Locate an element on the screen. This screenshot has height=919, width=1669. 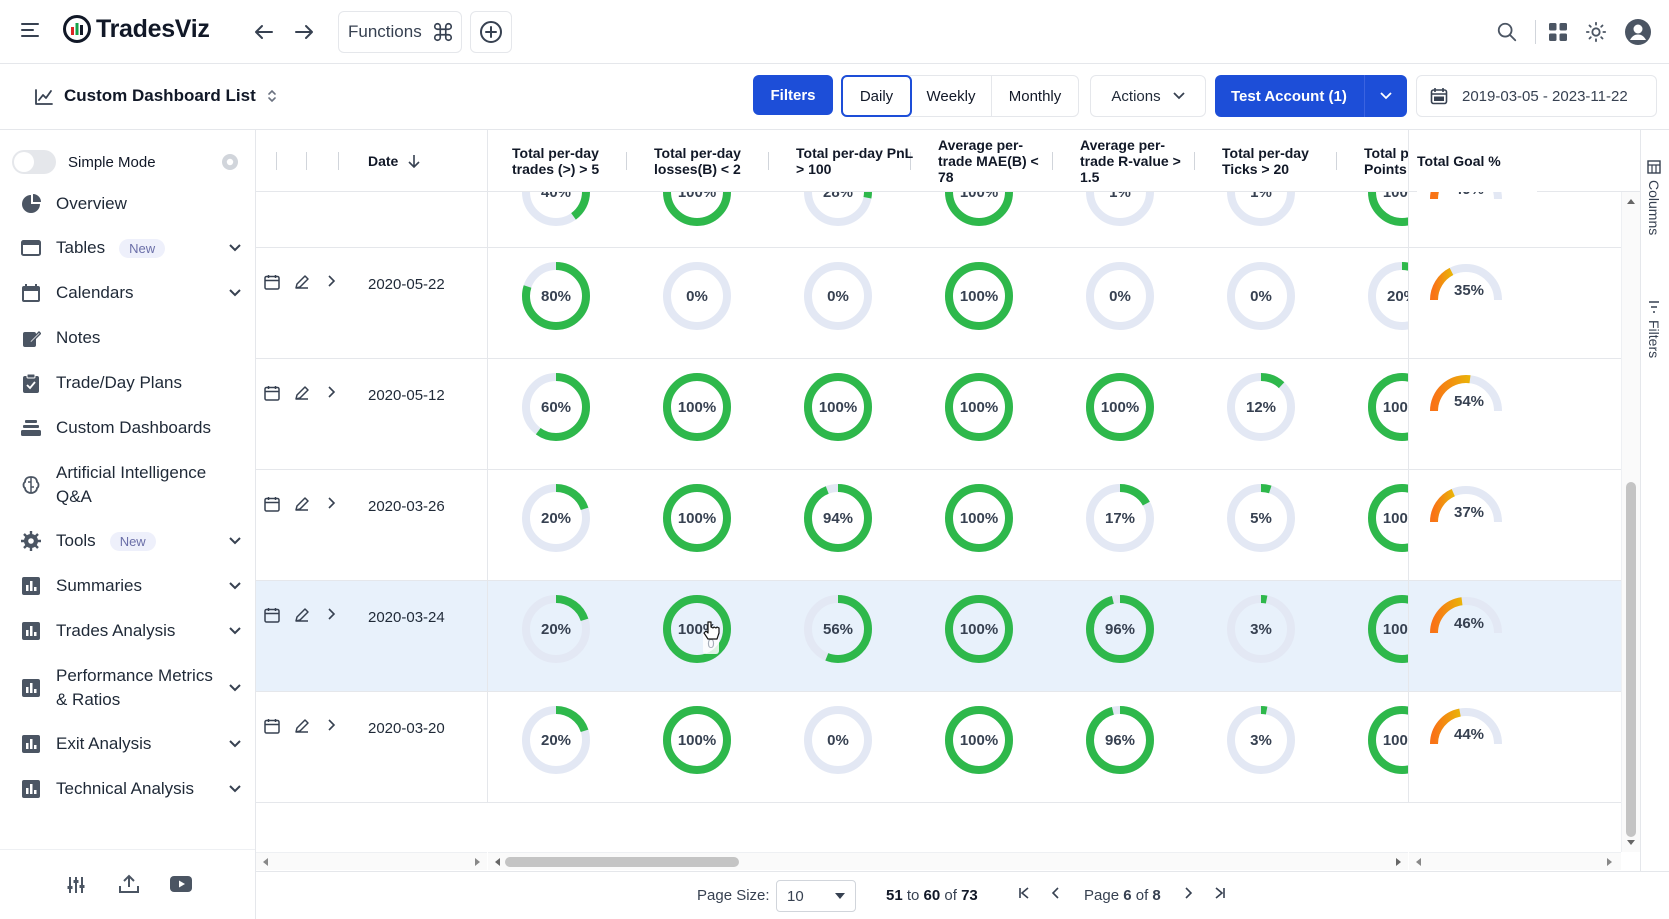
back-arrow-icon is located at coordinates (264, 32).